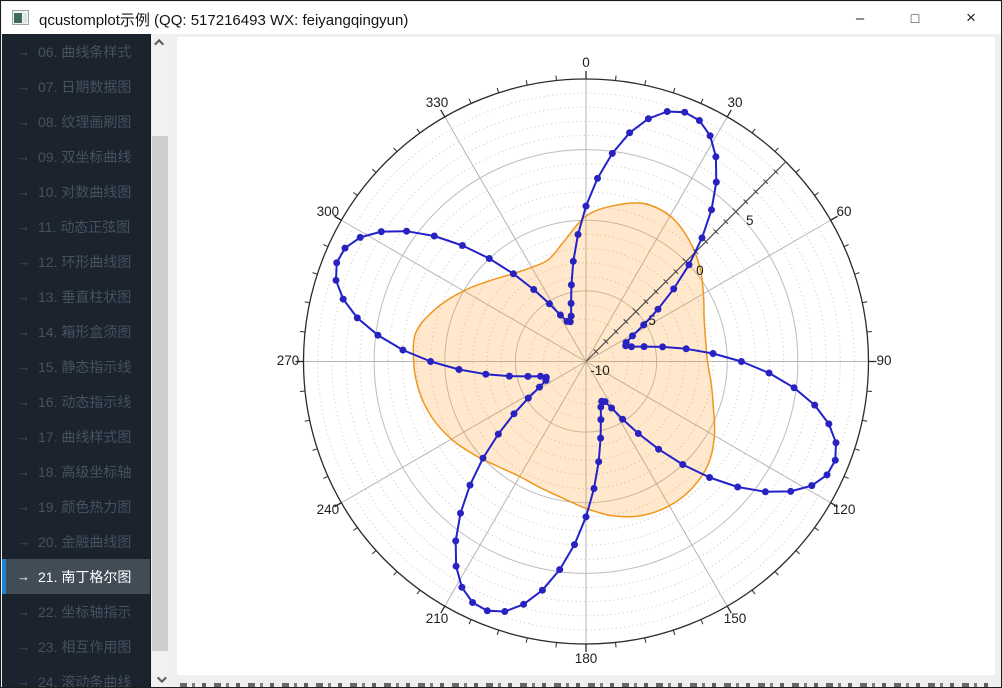  Describe the element at coordinates (686, 269) in the screenshot. I see `radial-axis: -10-505` at that location.